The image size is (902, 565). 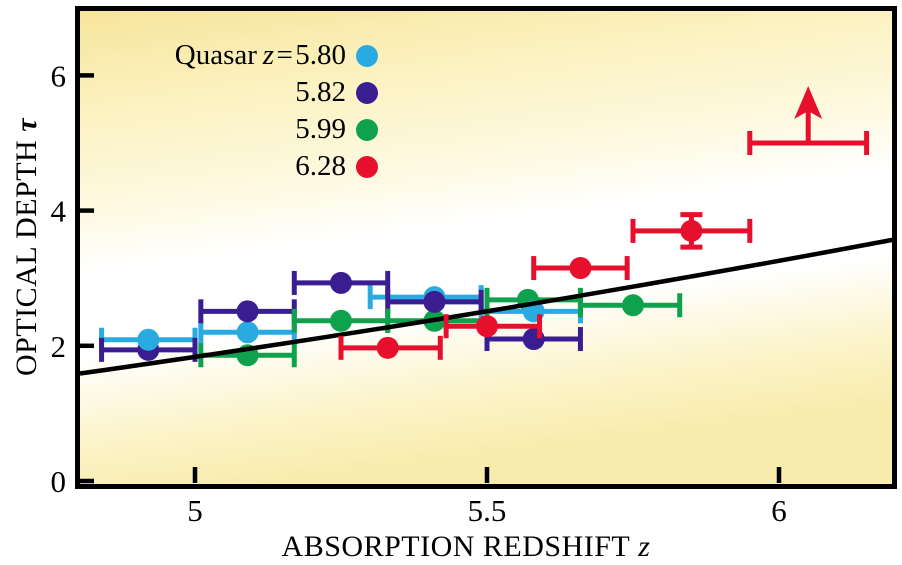 I want to click on legend-label: 5.99, so click(x=320, y=129).